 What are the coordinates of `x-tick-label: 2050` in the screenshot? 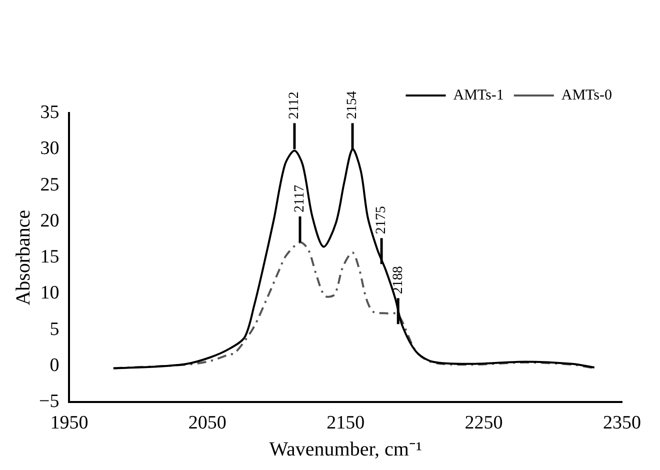 It's located at (207, 423).